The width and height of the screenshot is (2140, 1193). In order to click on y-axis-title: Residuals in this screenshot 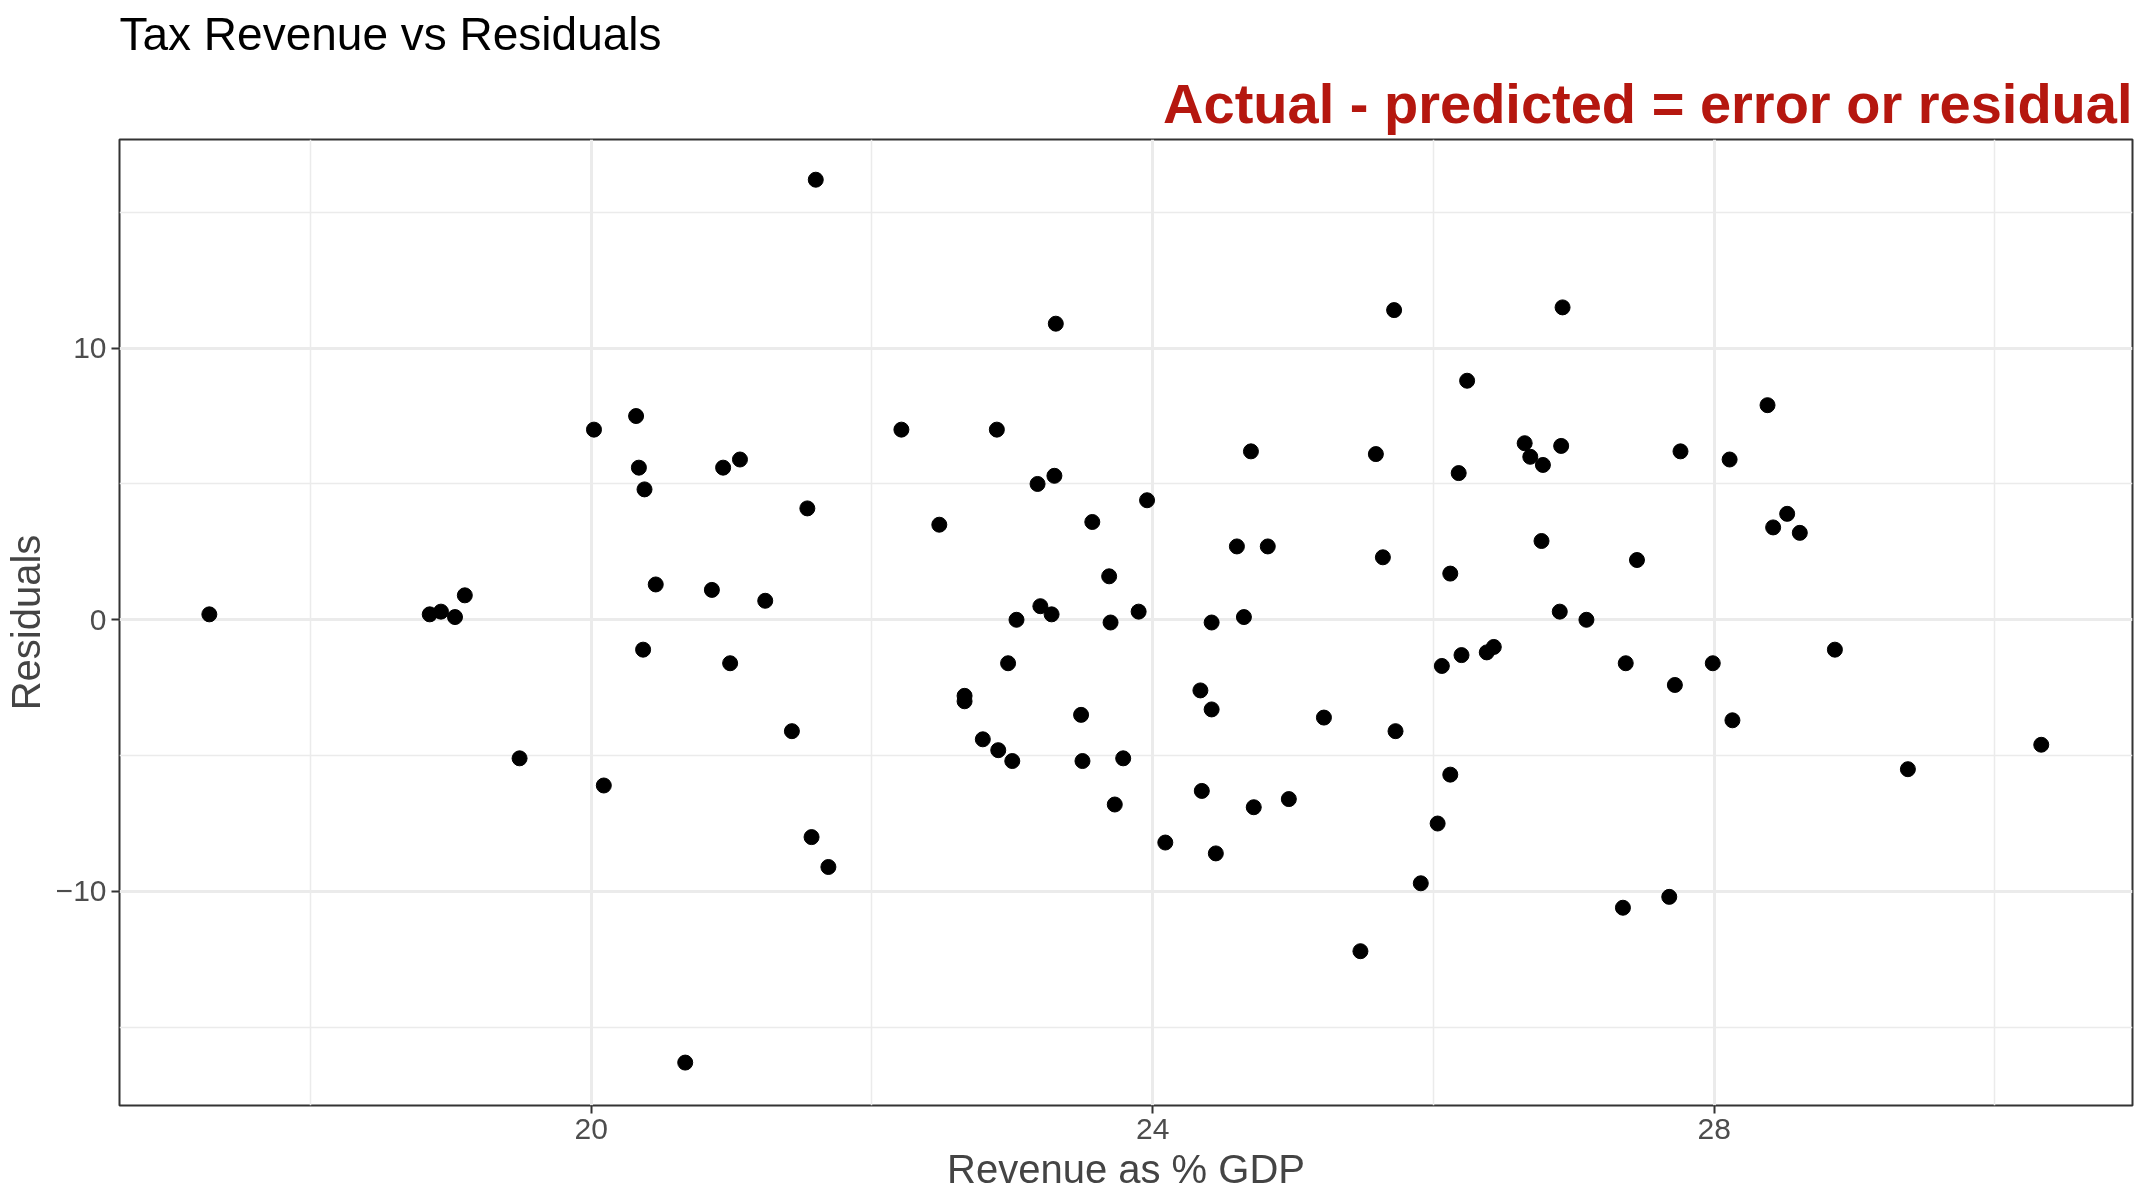, I will do `click(25, 622)`.